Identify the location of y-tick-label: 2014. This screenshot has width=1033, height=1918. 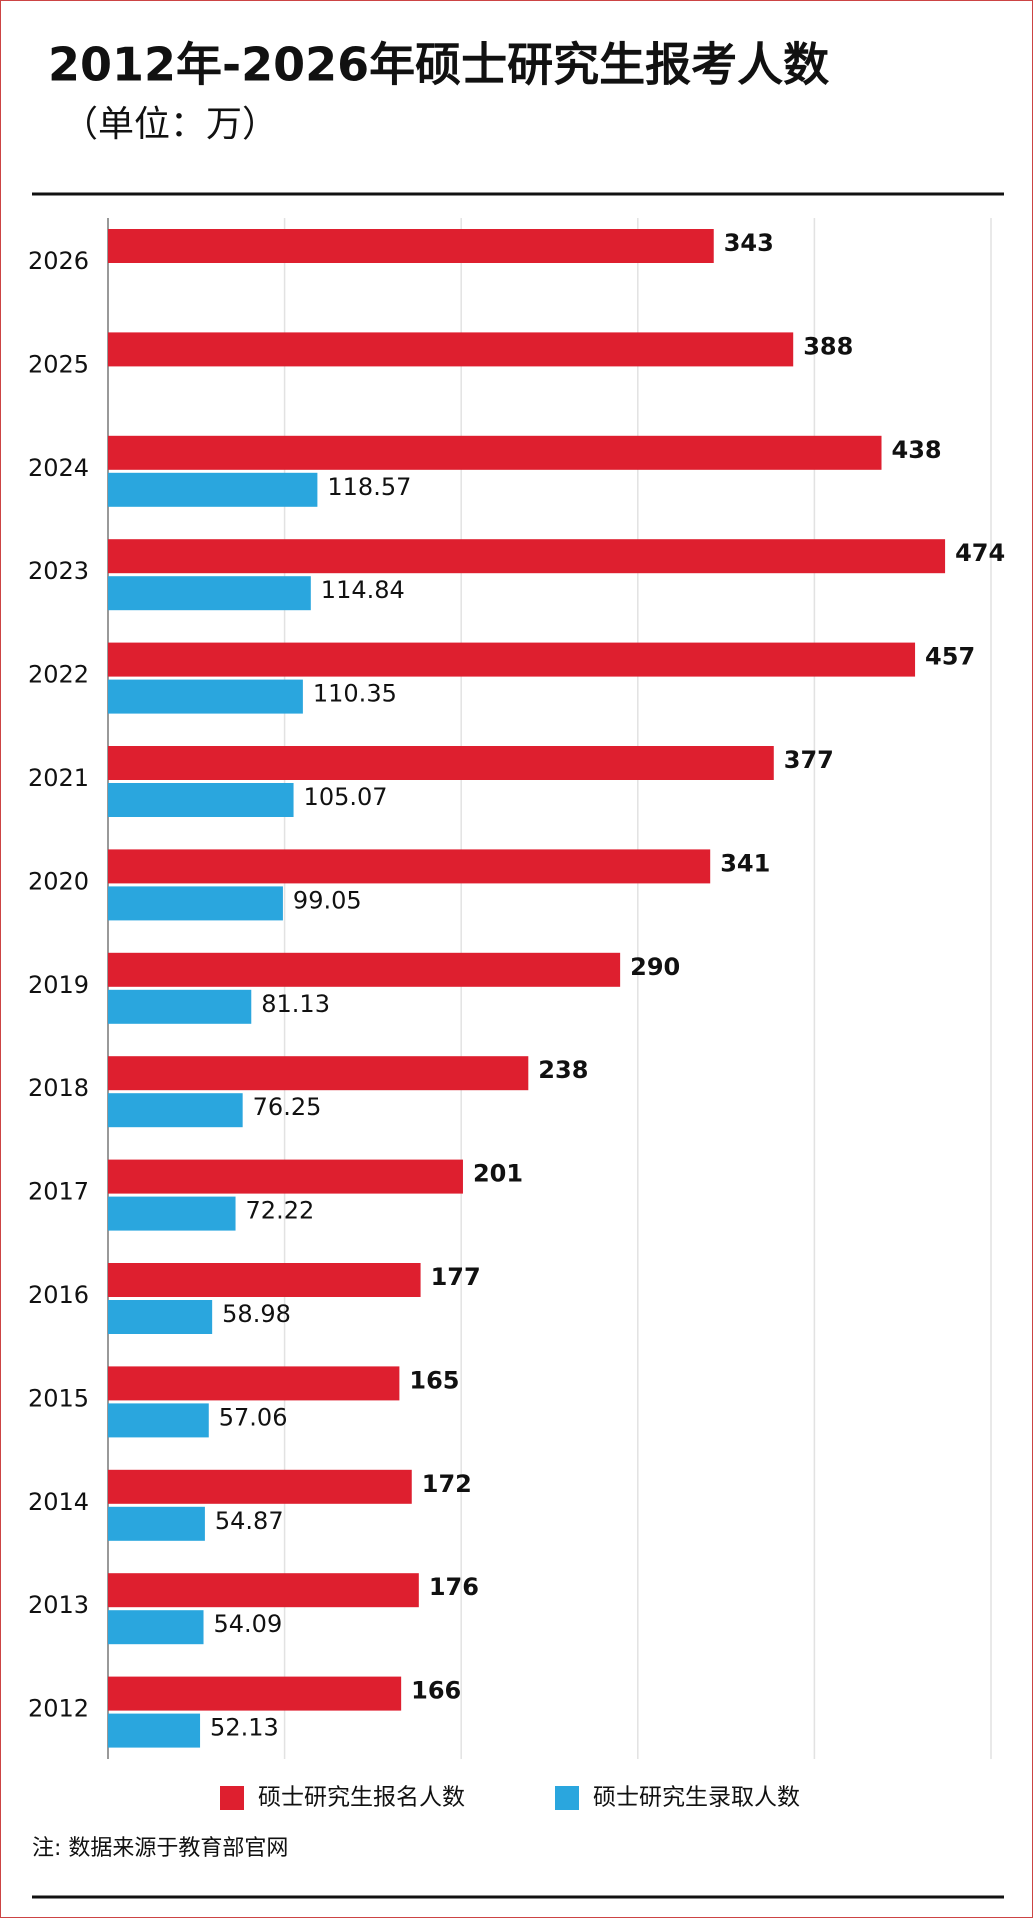
(58, 1502).